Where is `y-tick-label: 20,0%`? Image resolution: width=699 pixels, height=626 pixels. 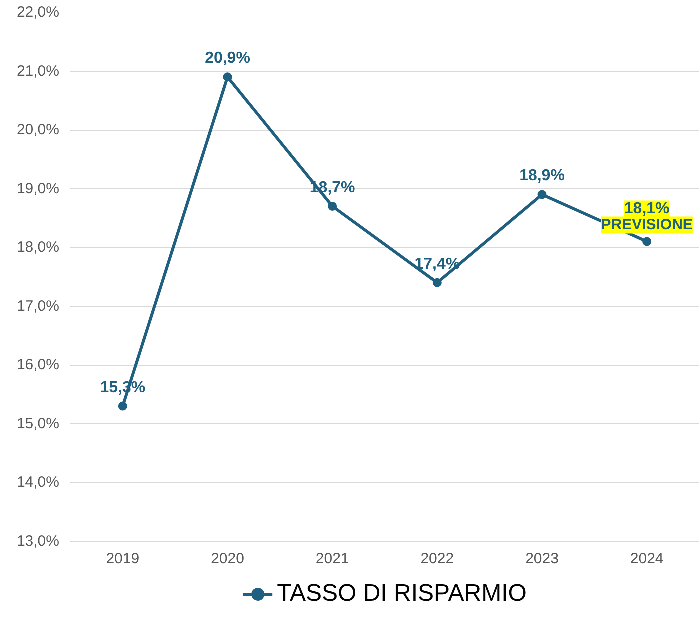
y-tick-label: 20,0% is located at coordinates (38, 130).